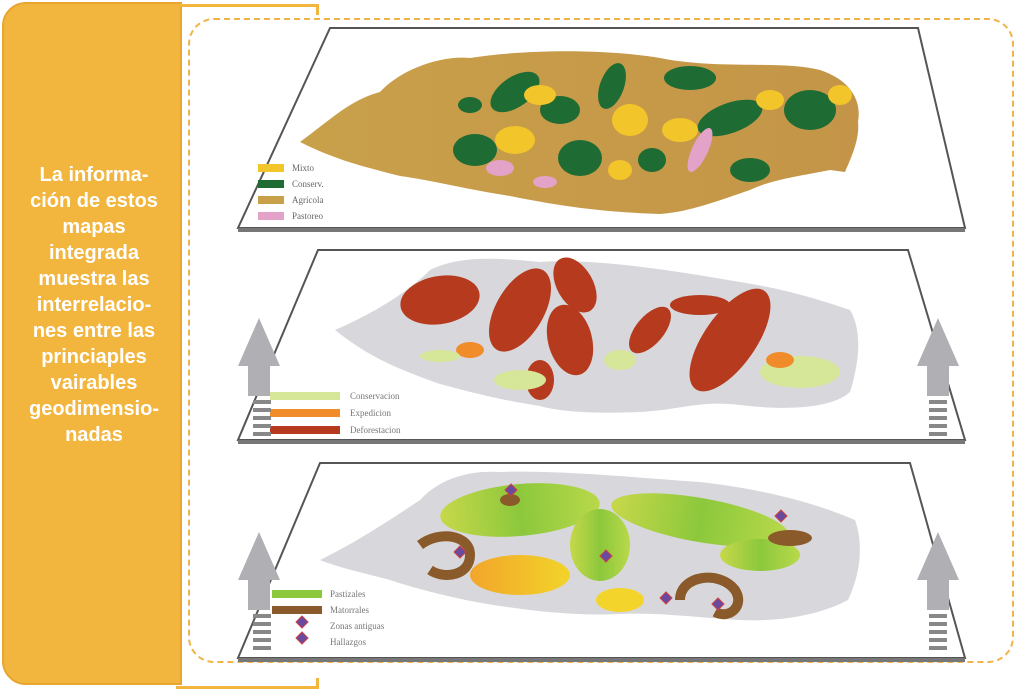 The height and width of the screenshot is (693, 1020). Describe the element at coordinates (349, 610) in the screenshot. I see `legend-label: Matorrales` at that location.